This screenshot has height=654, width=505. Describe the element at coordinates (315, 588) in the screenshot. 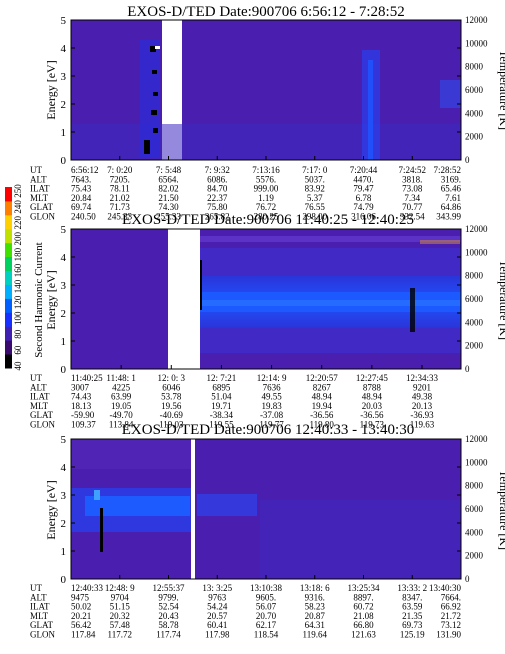

I see `ephemeris-cell: 13:18: 6` at that location.